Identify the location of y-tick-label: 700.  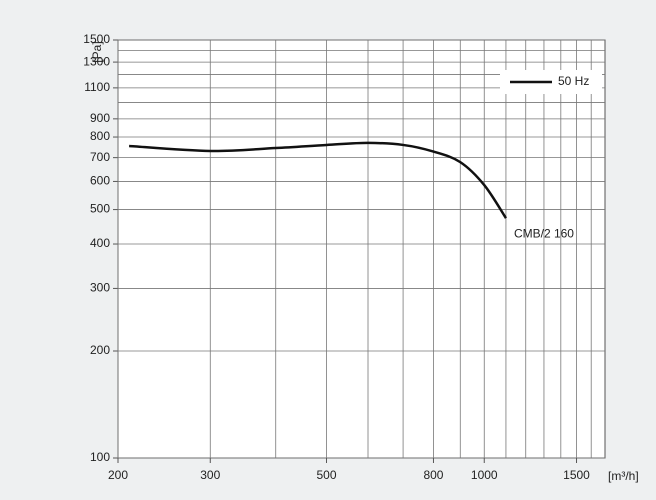
(100, 157).